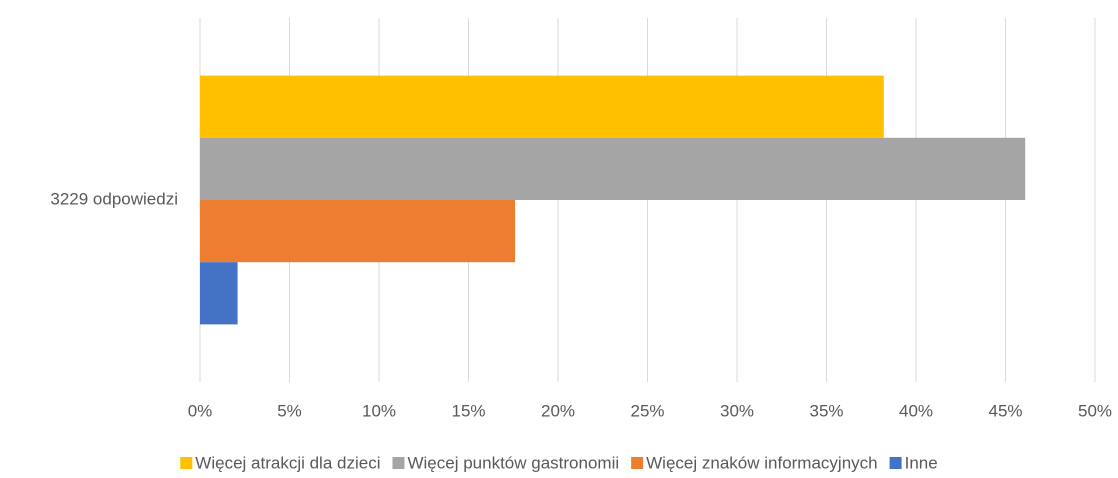 This screenshot has width=1118, height=478. What do you see at coordinates (200, 410) in the screenshot?
I see `x-tick-label: 0%` at bounding box center [200, 410].